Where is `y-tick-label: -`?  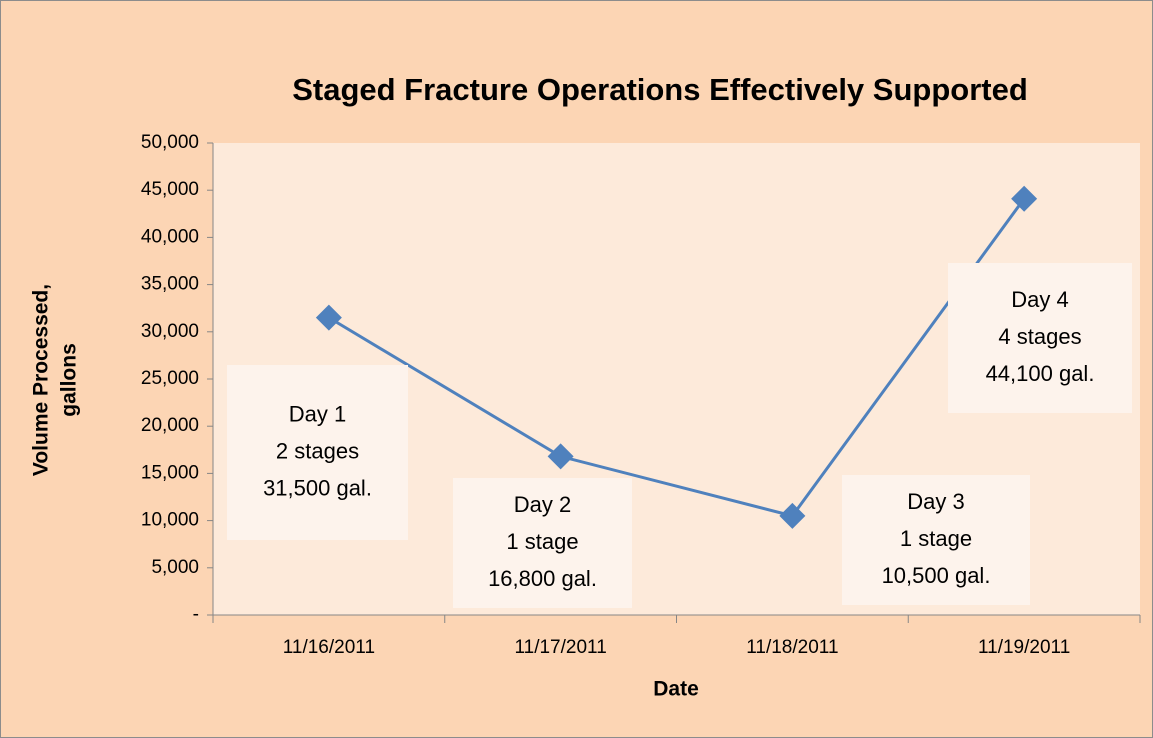
y-tick-label: - is located at coordinates (196, 614).